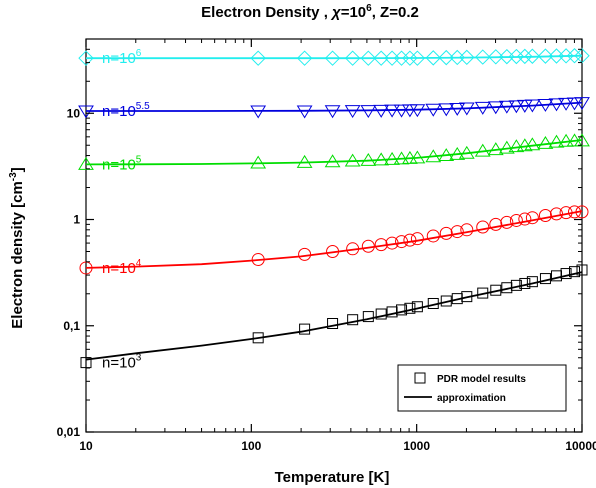  What do you see at coordinates (122, 57) in the screenshot?
I see `series-annotation: n=106` at bounding box center [122, 57].